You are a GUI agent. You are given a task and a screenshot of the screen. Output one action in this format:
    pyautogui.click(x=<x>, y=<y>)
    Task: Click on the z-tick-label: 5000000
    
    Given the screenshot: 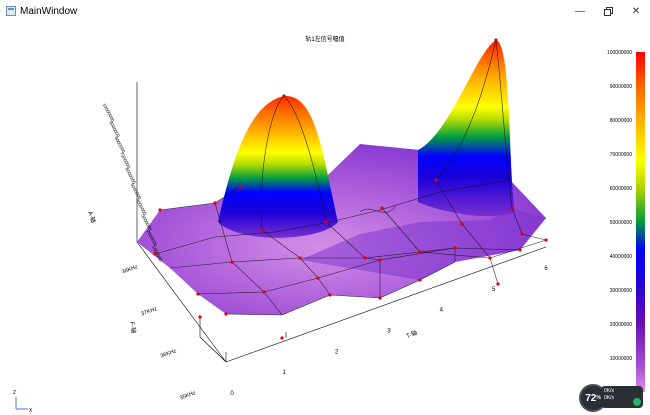 What is the action you would take?
    pyautogui.click(x=136, y=191)
    